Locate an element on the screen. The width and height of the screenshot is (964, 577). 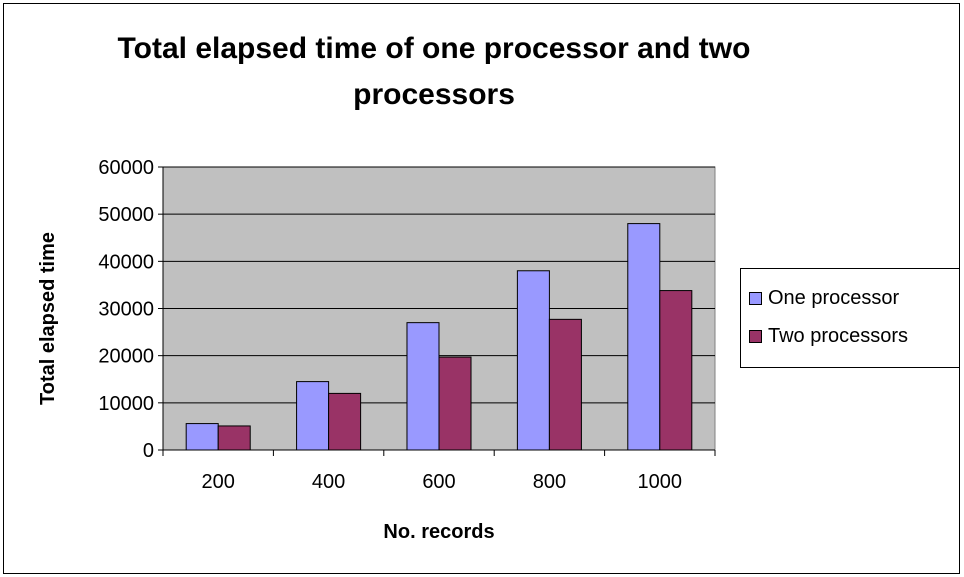
y-tick-label: 10000 is located at coordinates (126, 404).